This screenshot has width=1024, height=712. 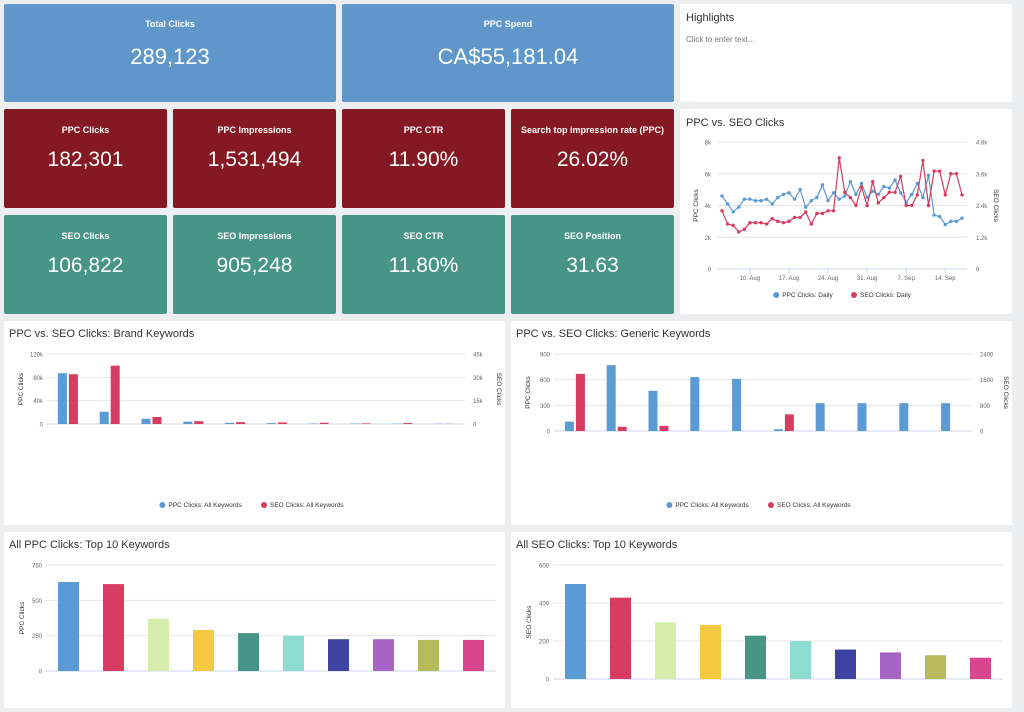 I want to click on y-tick-label: 6k, so click(x=708, y=175).